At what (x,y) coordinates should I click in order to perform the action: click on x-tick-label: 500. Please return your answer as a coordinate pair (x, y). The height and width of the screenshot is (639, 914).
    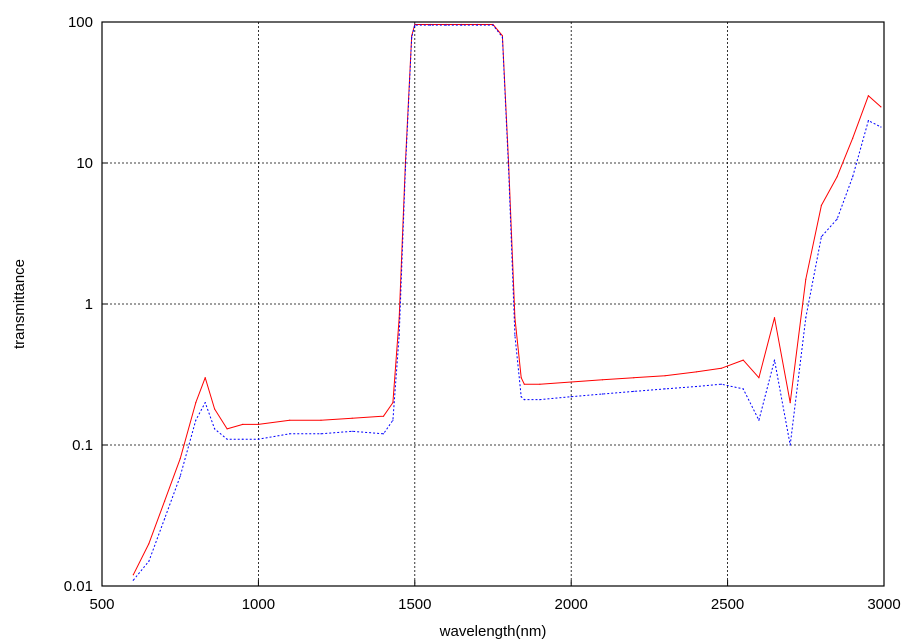
    Looking at the image, I should click on (101, 604).